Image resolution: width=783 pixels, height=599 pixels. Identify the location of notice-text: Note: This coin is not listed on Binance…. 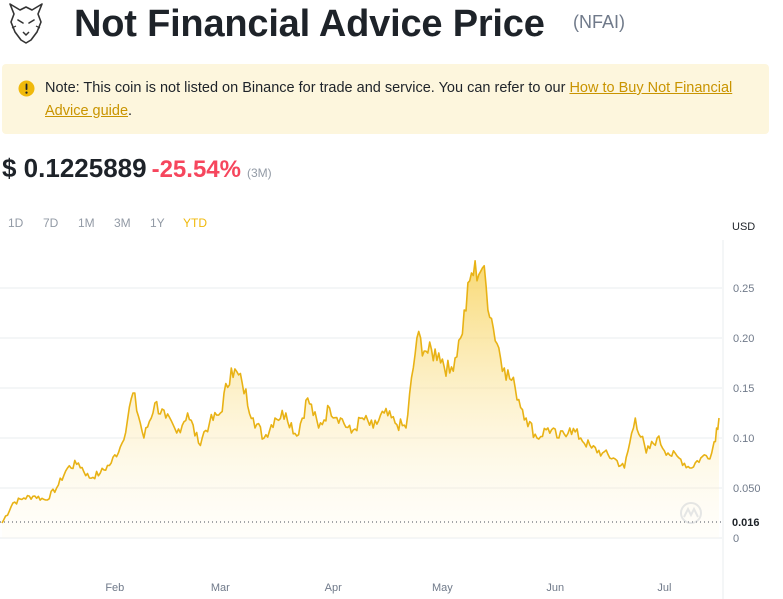
(402, 100).